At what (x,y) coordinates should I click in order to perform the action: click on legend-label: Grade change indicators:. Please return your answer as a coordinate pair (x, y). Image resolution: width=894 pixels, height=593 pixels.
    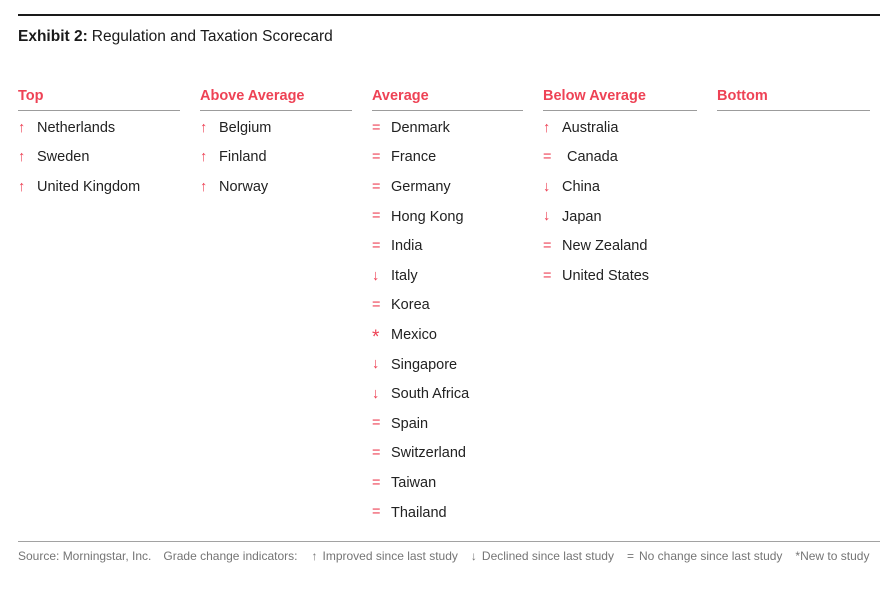
    Looking at the image, I should click on (230, 556).